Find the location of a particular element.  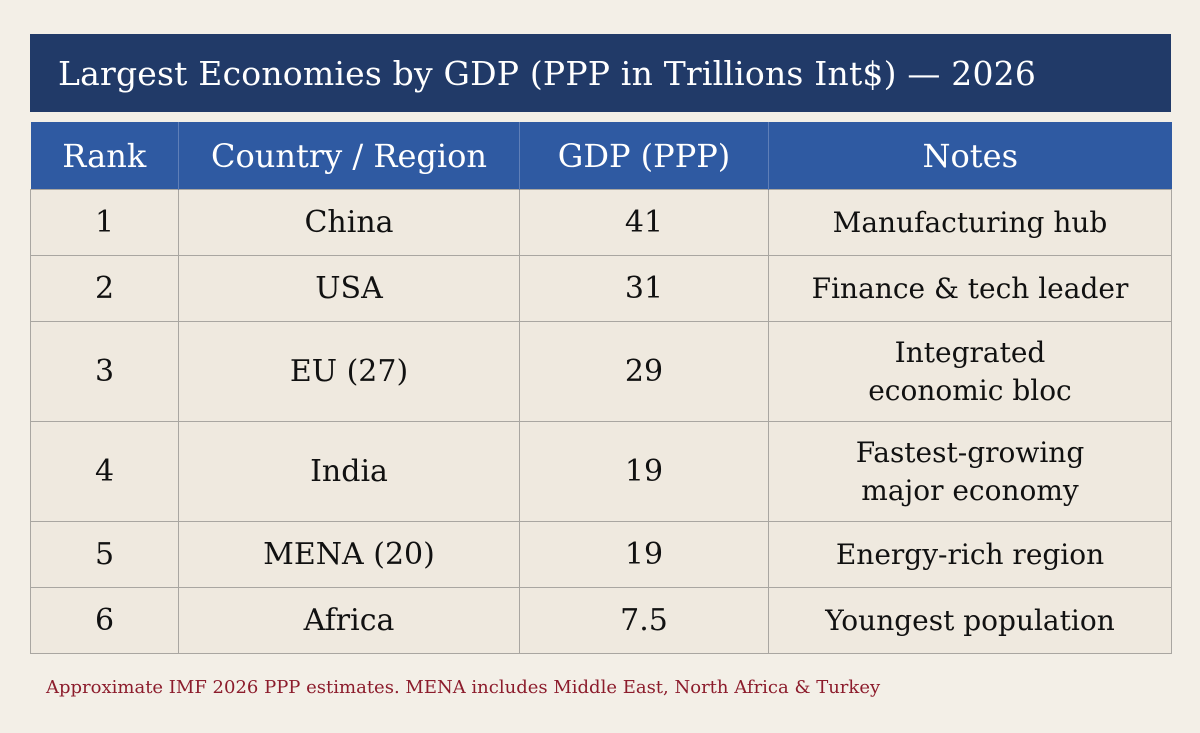

rank-cell: 3 is located at coordinates (104, 371).